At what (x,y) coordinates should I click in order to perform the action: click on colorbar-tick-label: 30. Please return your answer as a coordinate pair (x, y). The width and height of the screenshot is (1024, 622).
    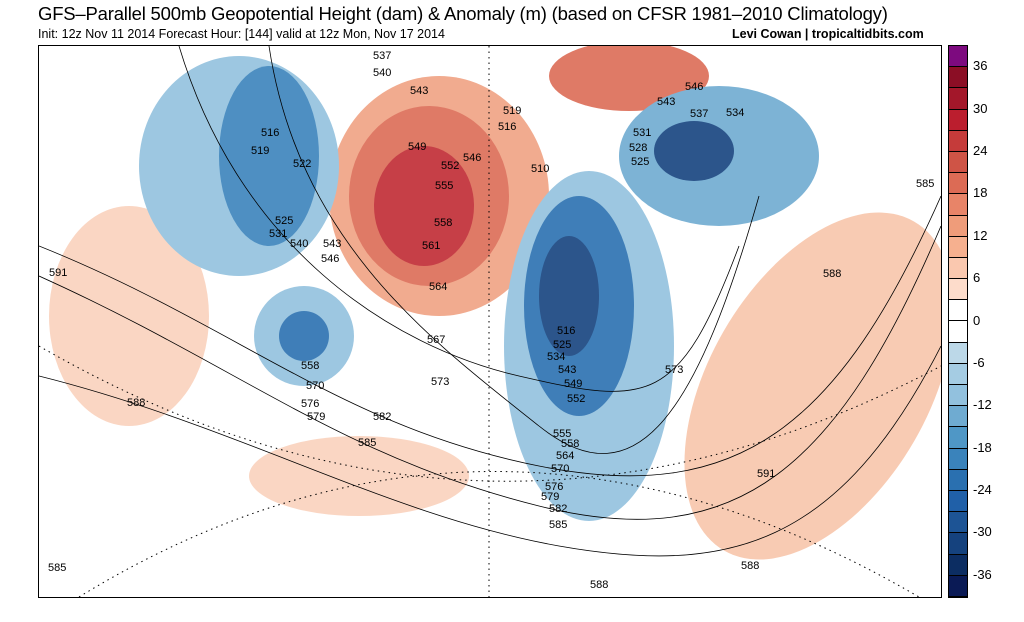
    Looking at the image, I should click on (980, 108).